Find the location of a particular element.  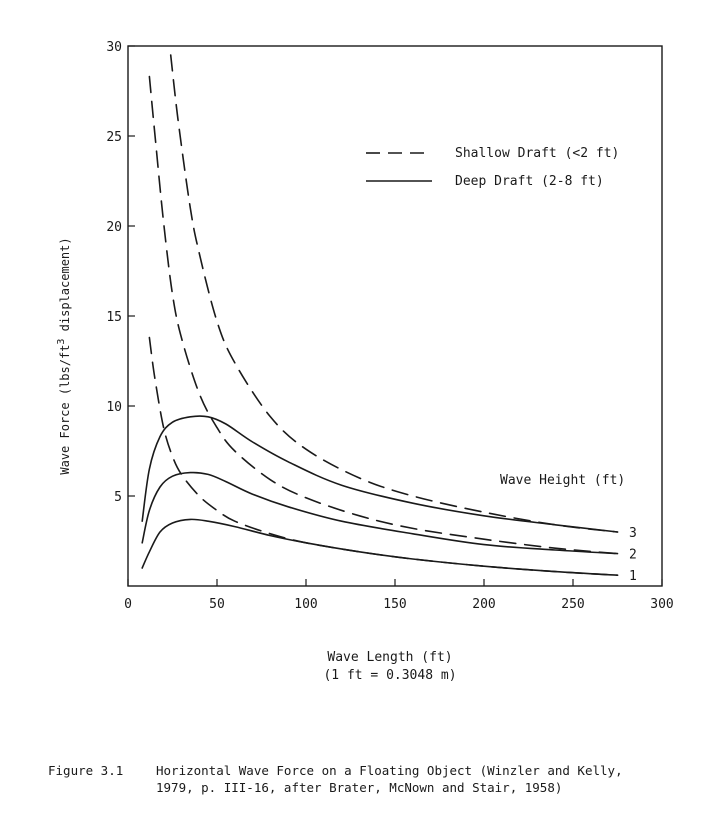

x-tick-label: 0 is located at coordinates (128, 604).